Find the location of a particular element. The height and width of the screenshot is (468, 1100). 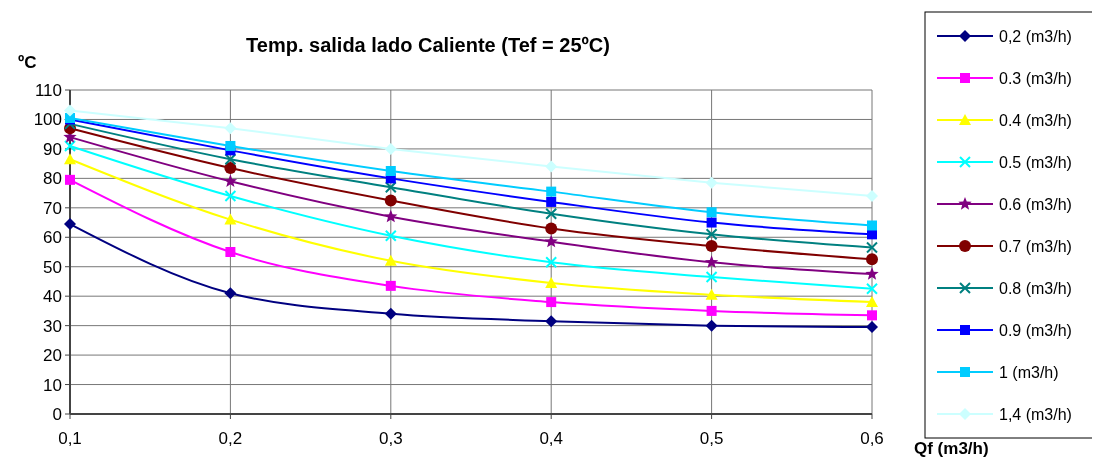

y-tick-label: 100 is located at coordinates (47, 120).